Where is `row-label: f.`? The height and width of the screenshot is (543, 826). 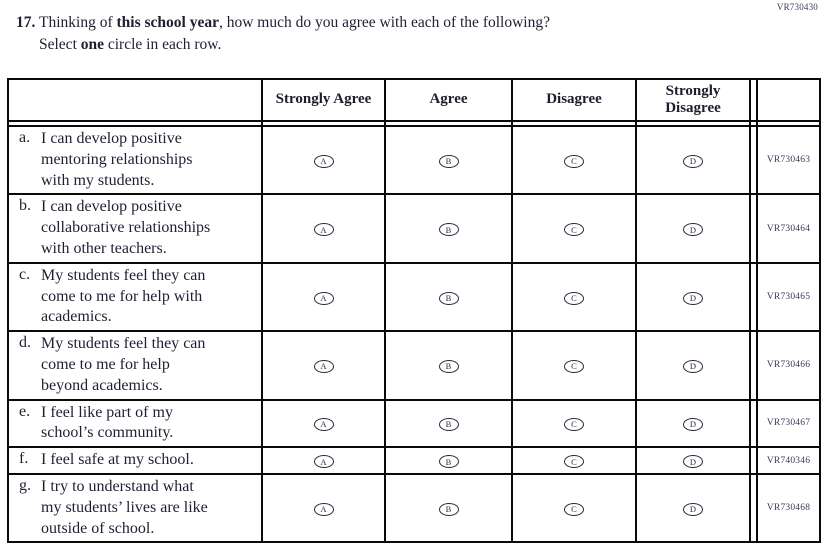 row-label: f. is located at coordinates (24, 459).